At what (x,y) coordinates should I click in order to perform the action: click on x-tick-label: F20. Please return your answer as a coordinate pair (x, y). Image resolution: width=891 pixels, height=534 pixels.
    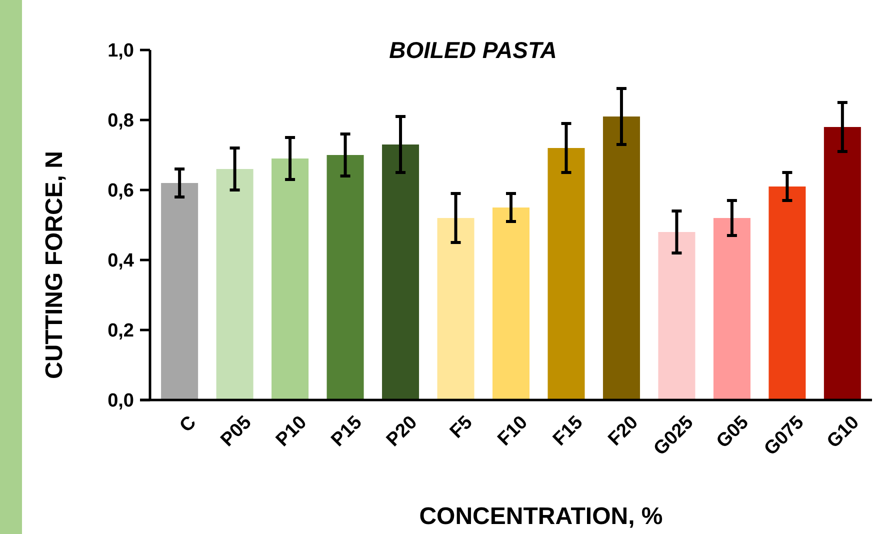
    Looking at the image, I should click on (623, 431).